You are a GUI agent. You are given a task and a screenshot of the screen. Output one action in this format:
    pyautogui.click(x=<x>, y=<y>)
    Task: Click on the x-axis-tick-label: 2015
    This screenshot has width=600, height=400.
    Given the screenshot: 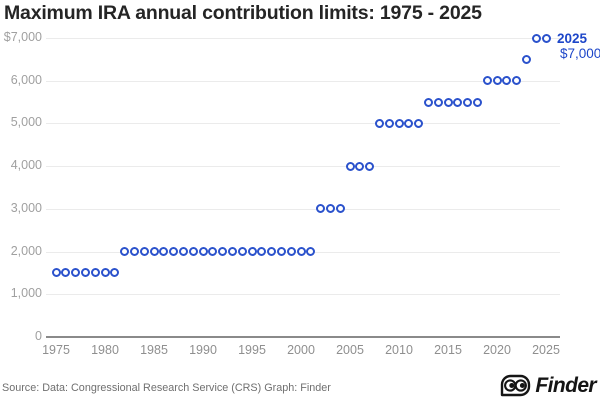 What is the action you would take?
    pyautogui.click(x=448, y=350)
    